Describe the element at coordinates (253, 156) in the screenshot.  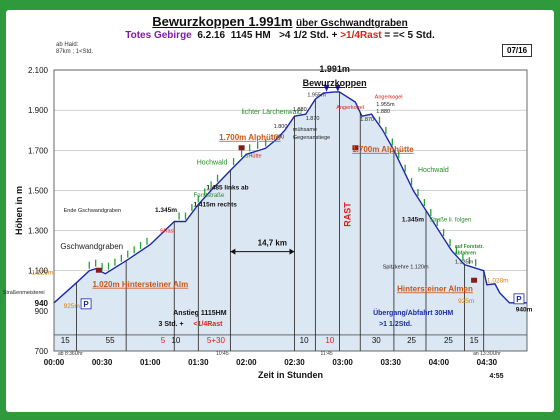
I see `annotation-shuette1: SHütte` at that location.